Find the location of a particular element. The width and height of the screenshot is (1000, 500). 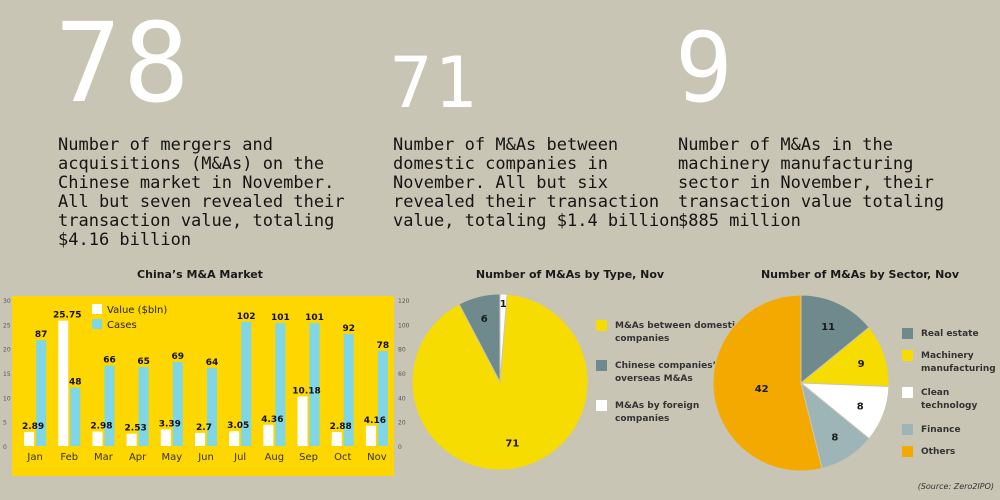

sector-pie-chart: 11 9 8 8 42 is located at coordinates (801, 383).